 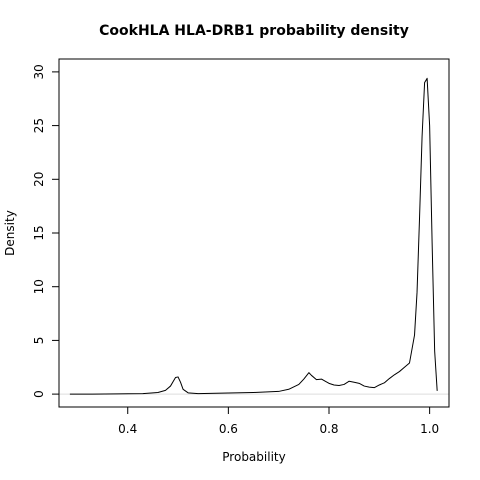 What do you see at coordinates (10, 233) in the screenshot?
I see `y-axis-label: Density` at bounding box center [10, 233].